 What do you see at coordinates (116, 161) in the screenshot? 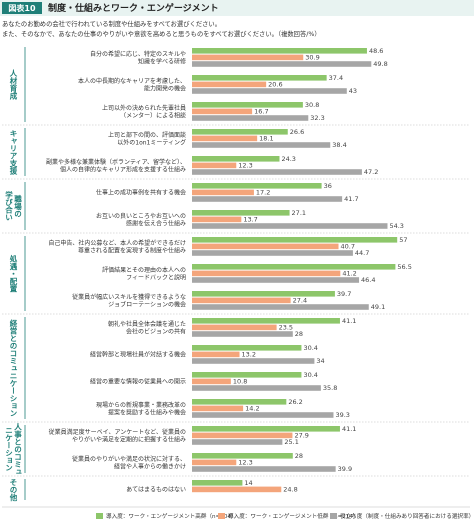
I see `category-label-line: 副業や多様な兼業体験（ボランティア、留学など）、` at bounding box center [116, 161].